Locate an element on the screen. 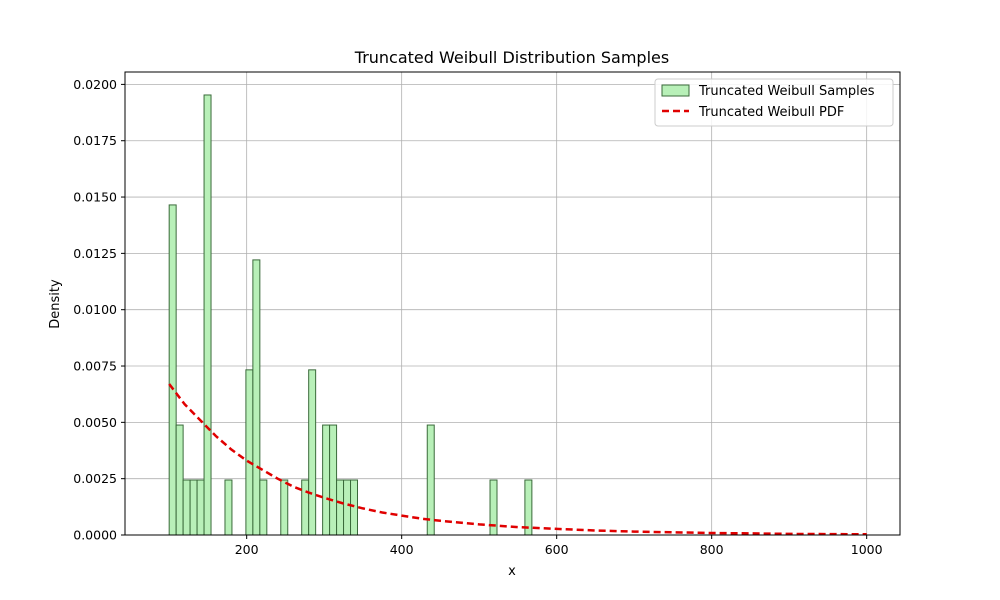 The width and height of the screenshot is (1000, 600). y-tick-label: 0.0175 is located at coordinates (95, 140).